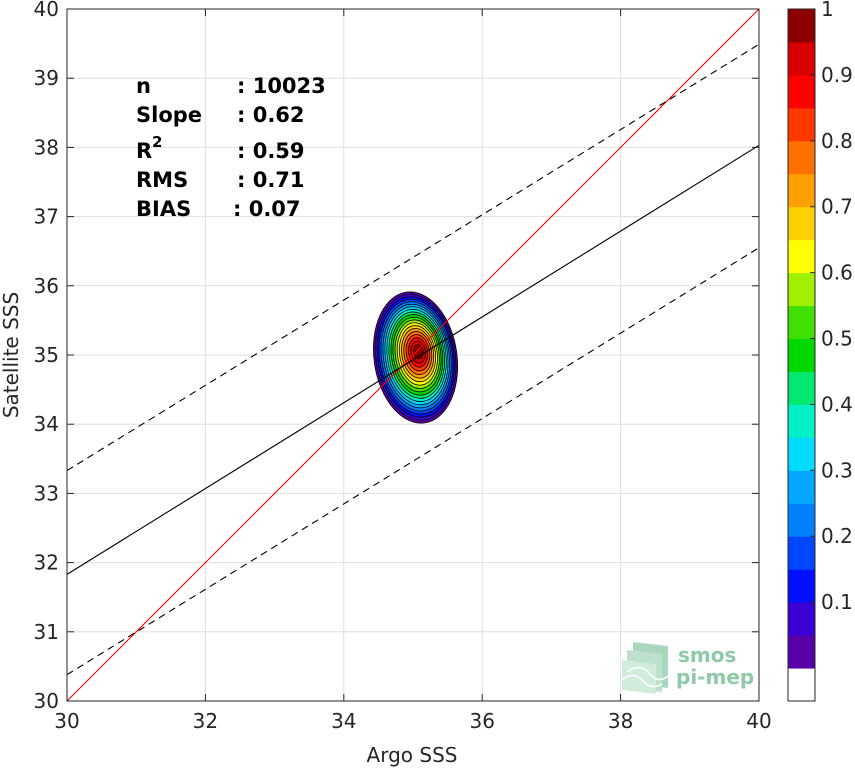 This screenshot has width=855, height=771. I want to click on y-tick-label: 34, so click(46, 424).